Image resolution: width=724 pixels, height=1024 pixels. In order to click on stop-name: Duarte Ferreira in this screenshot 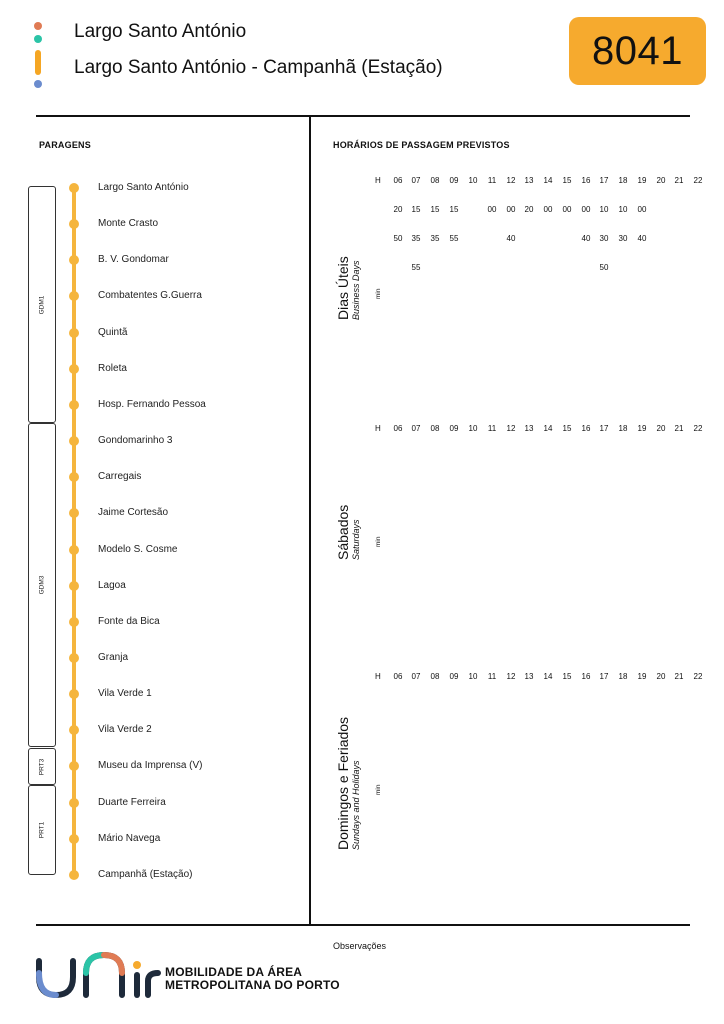, I will do `click(132, 802)`.